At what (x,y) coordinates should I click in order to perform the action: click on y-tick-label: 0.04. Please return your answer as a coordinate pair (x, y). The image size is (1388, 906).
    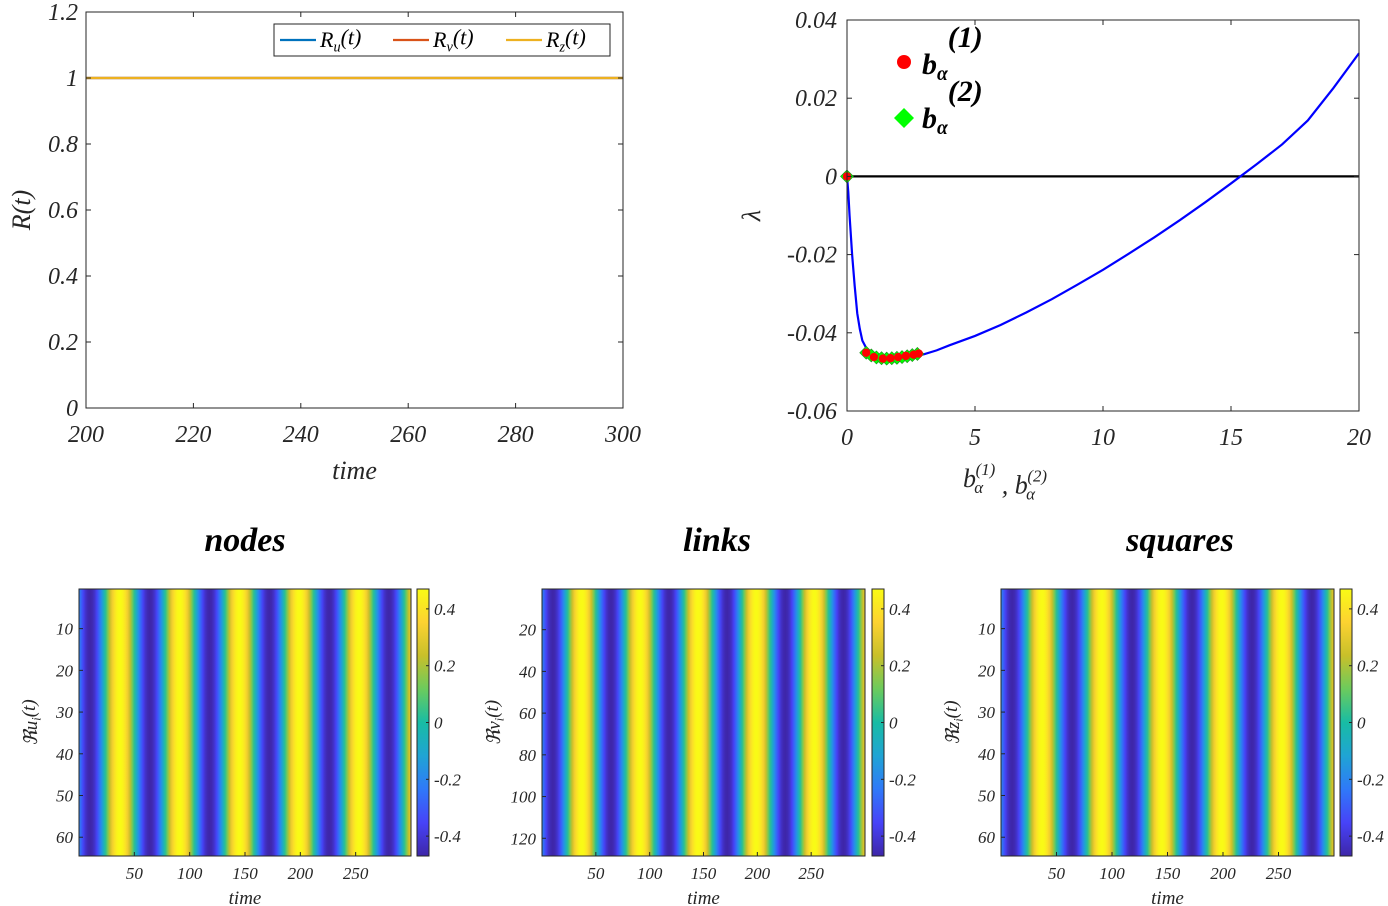
    Looking at the image, I should click on (816, 21).